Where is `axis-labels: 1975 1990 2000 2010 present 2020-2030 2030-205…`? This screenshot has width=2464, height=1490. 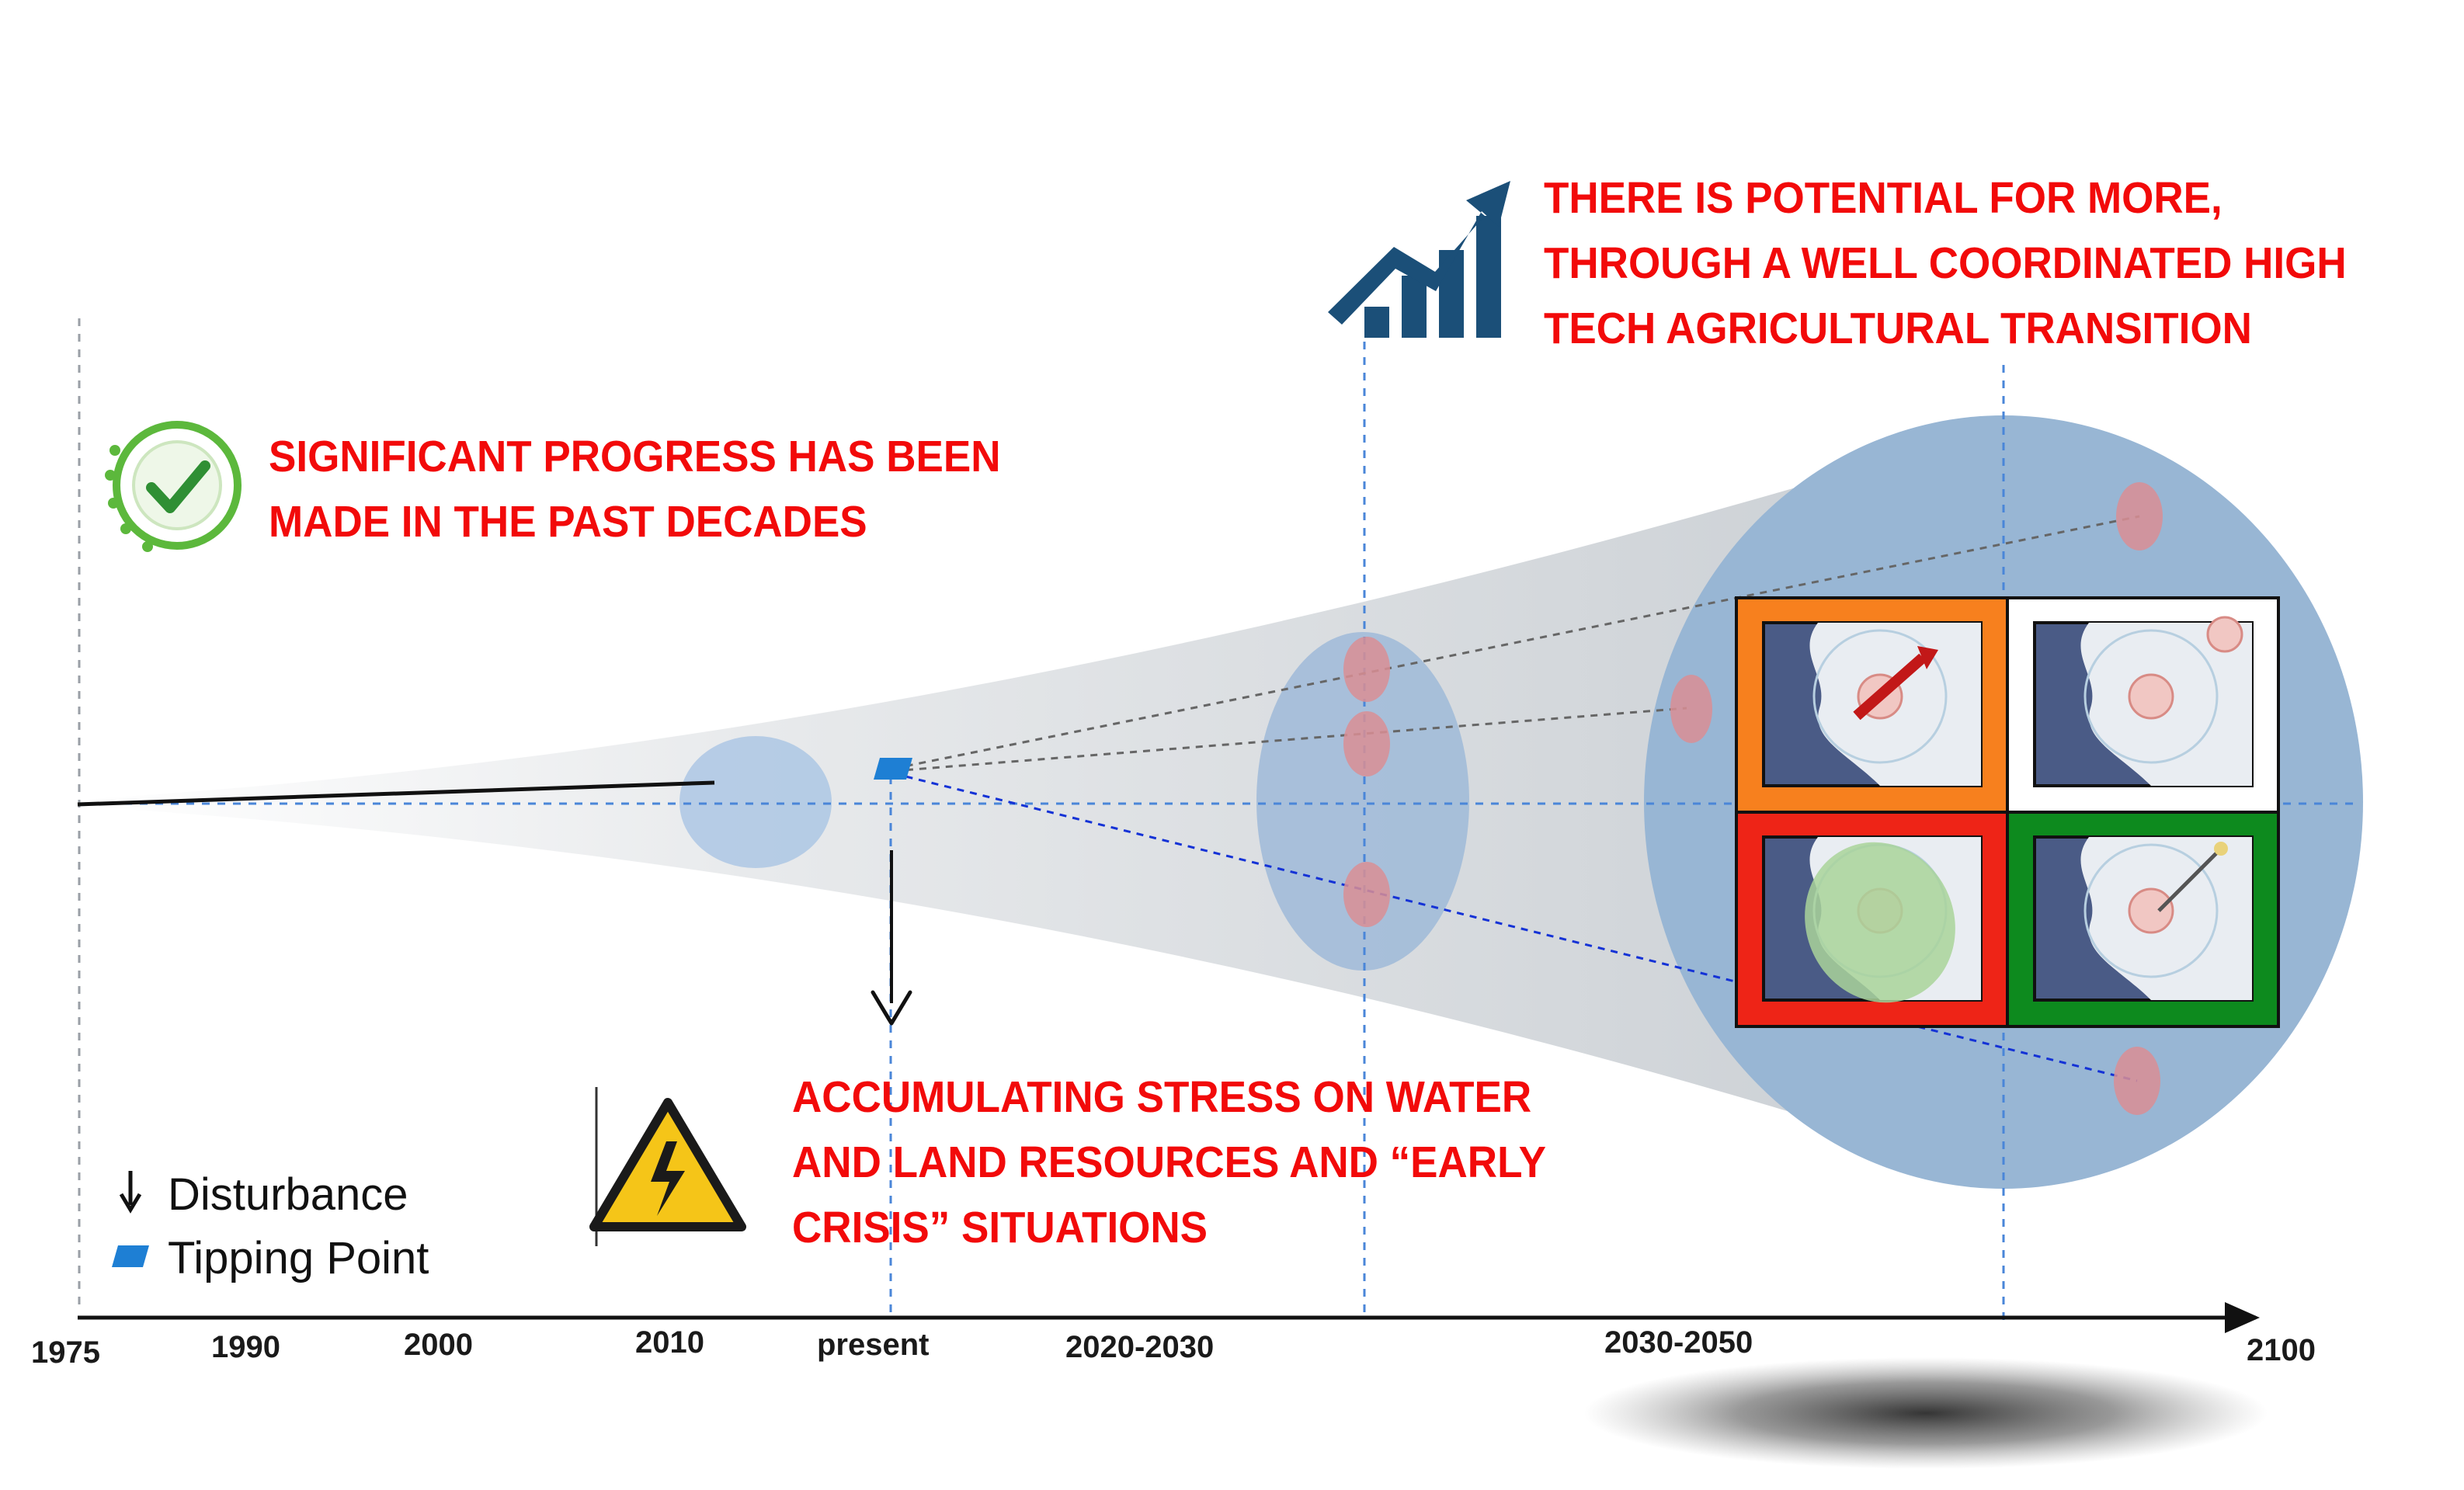 axis-labels: 1975 1990 2000 2010 present 2020-2030 2030-205… is located at coordinates (1173, 1347).